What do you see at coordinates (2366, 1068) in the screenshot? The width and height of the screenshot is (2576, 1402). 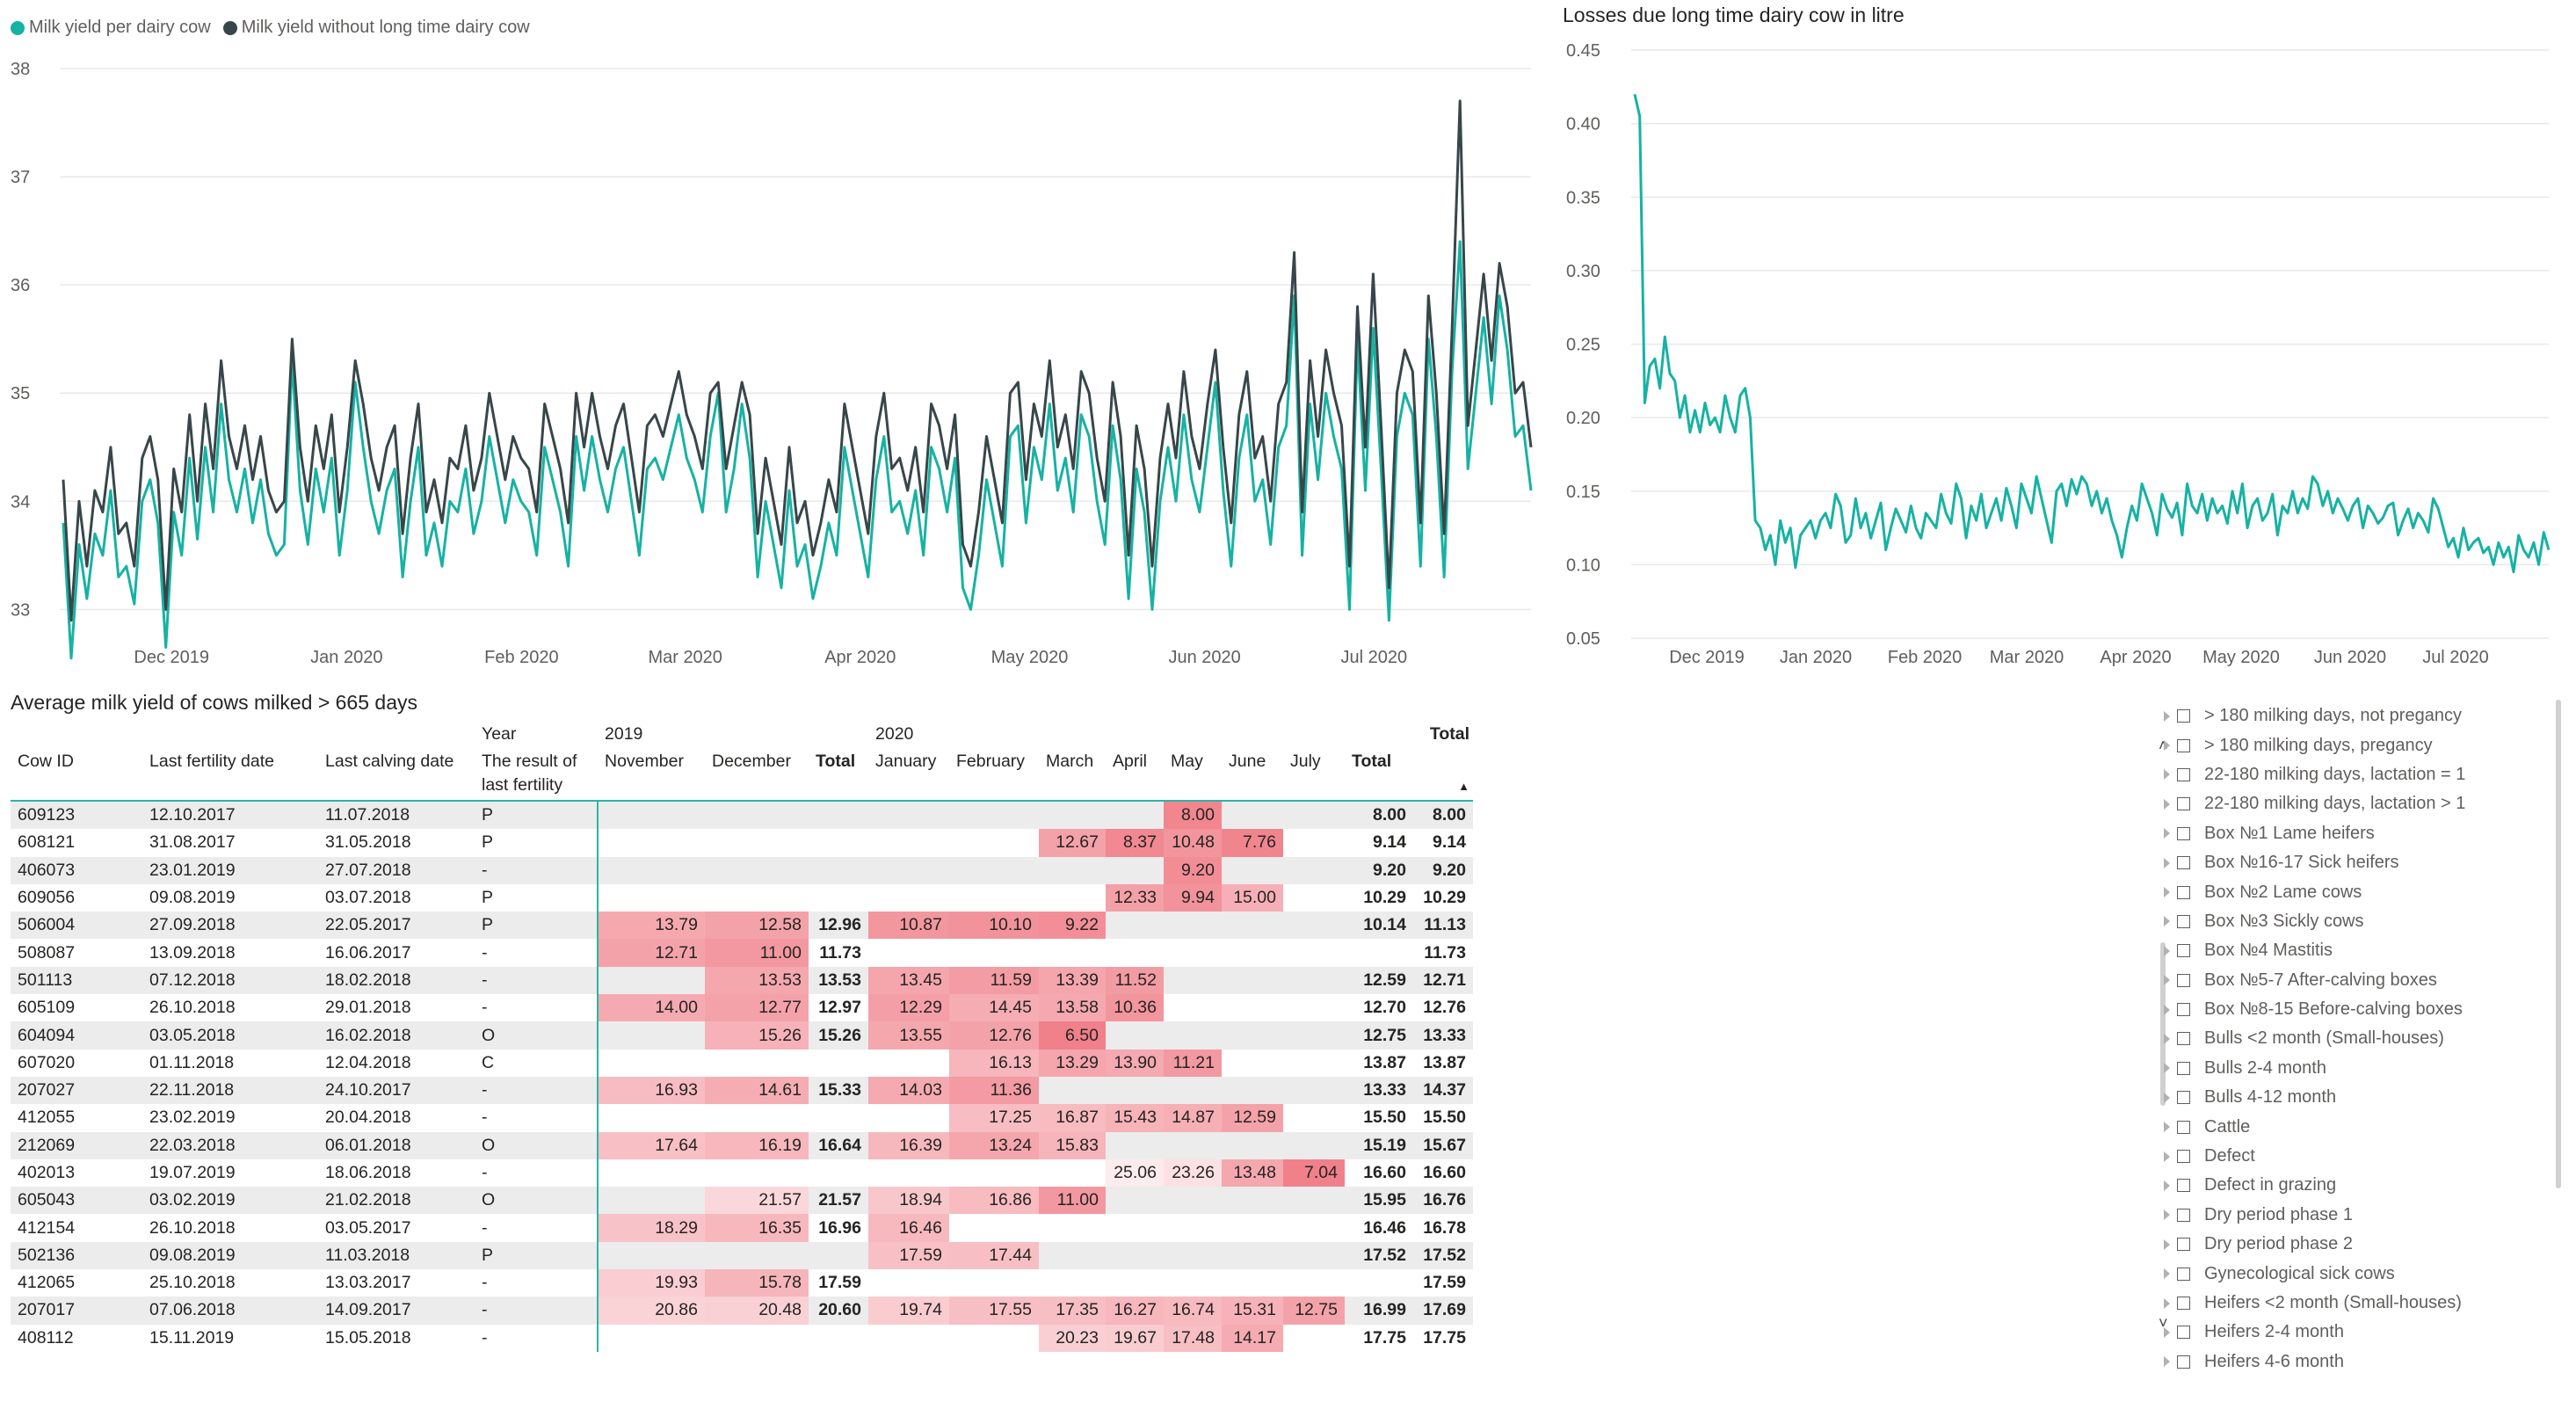 I see `slicer-item: Bulls 2-4 month` at bounding box center [2366, 1068].